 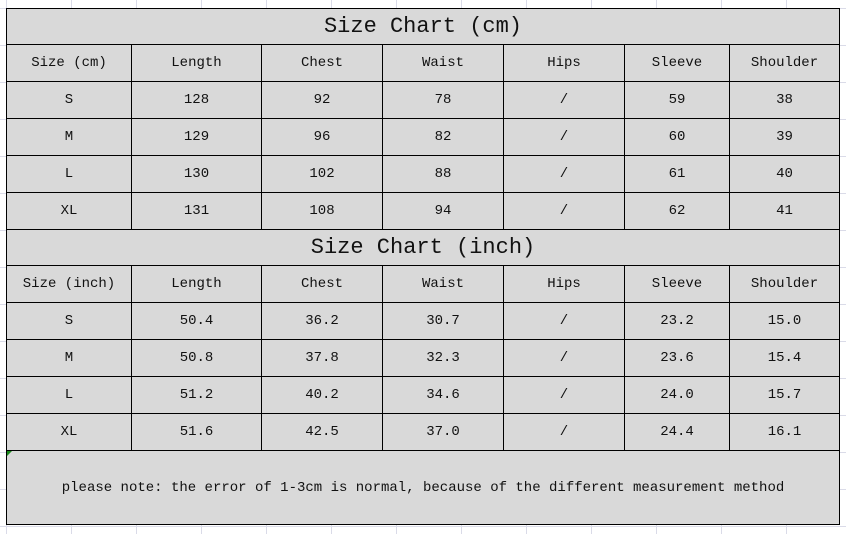 What do you see at coordinates (677, 358) in the screenshot?
I see `table-cell: 23.6` at bounding box center [677, 358].